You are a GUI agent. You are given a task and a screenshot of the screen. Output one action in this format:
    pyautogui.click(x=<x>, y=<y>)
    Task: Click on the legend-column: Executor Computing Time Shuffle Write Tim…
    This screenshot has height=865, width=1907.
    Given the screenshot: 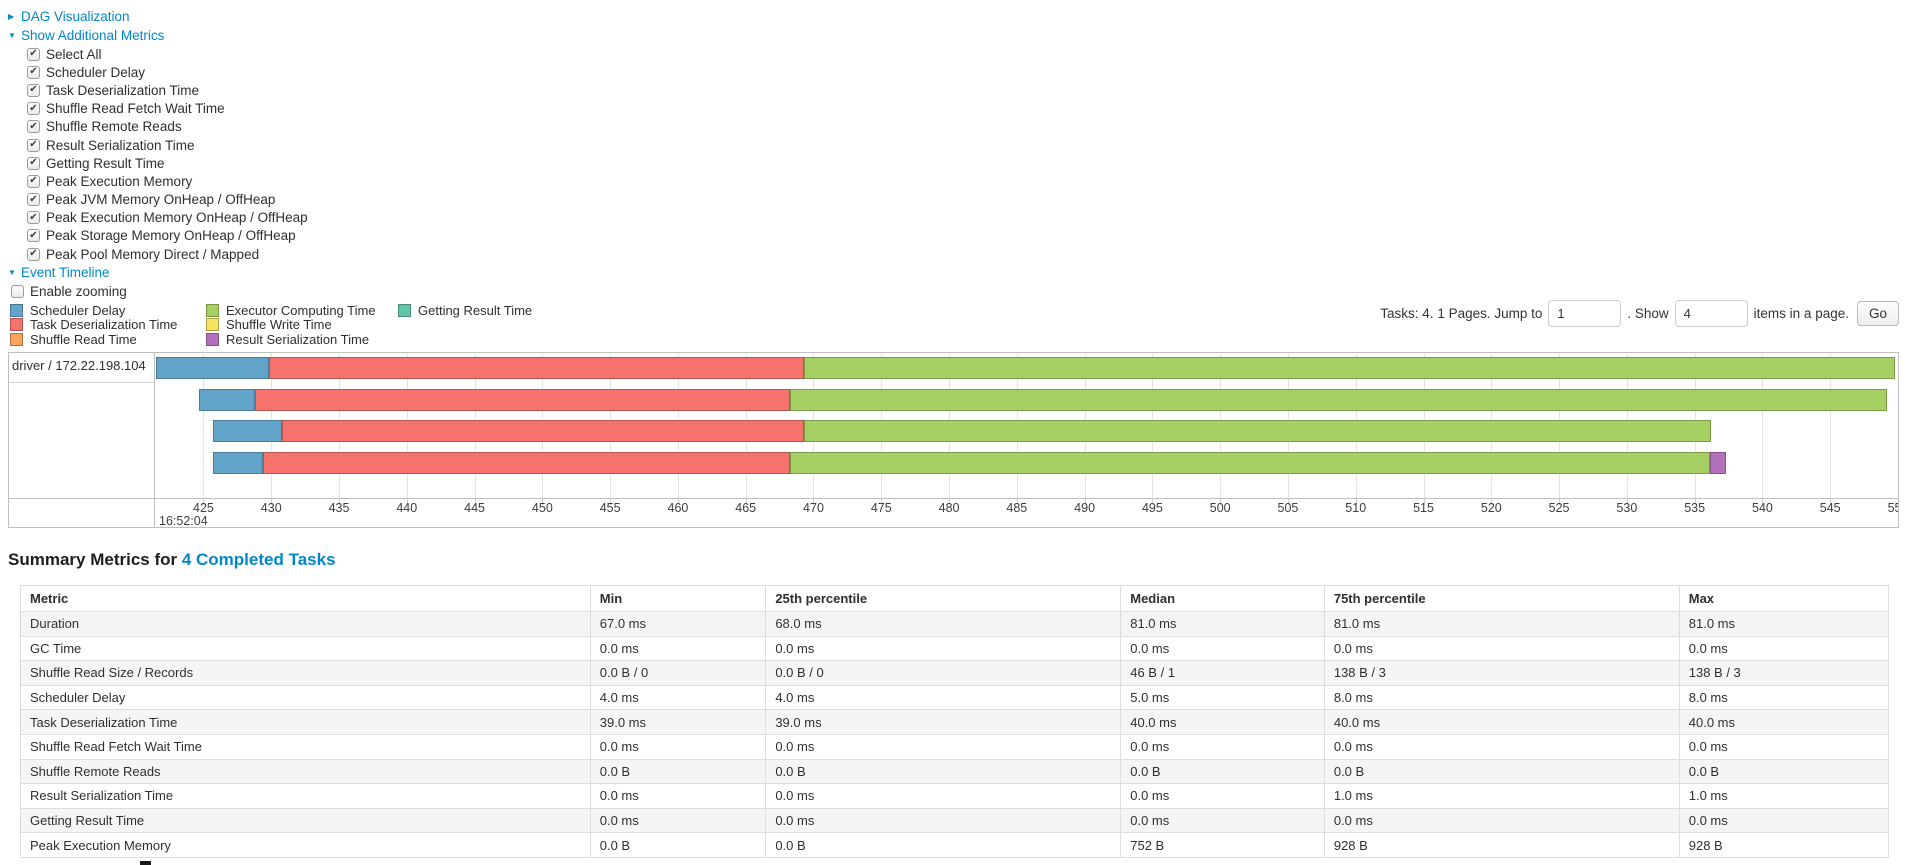 What is the action you would take?
    pyautogui.click(x=295, y=325)
    